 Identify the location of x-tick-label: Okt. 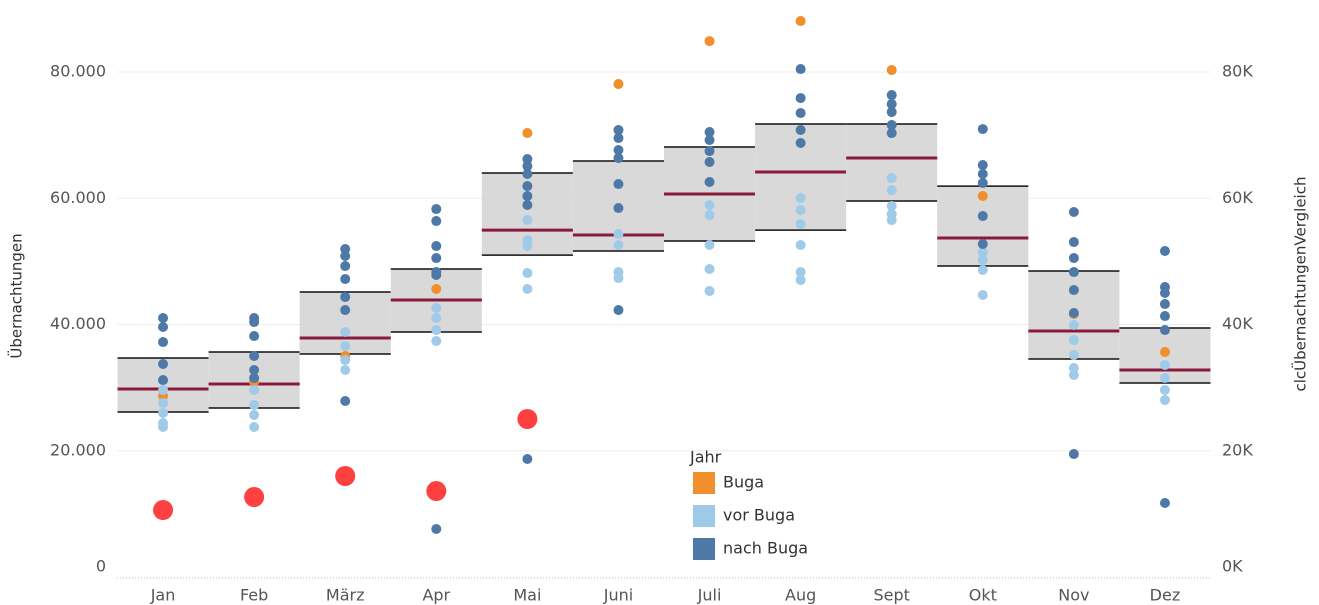
(983, 595).